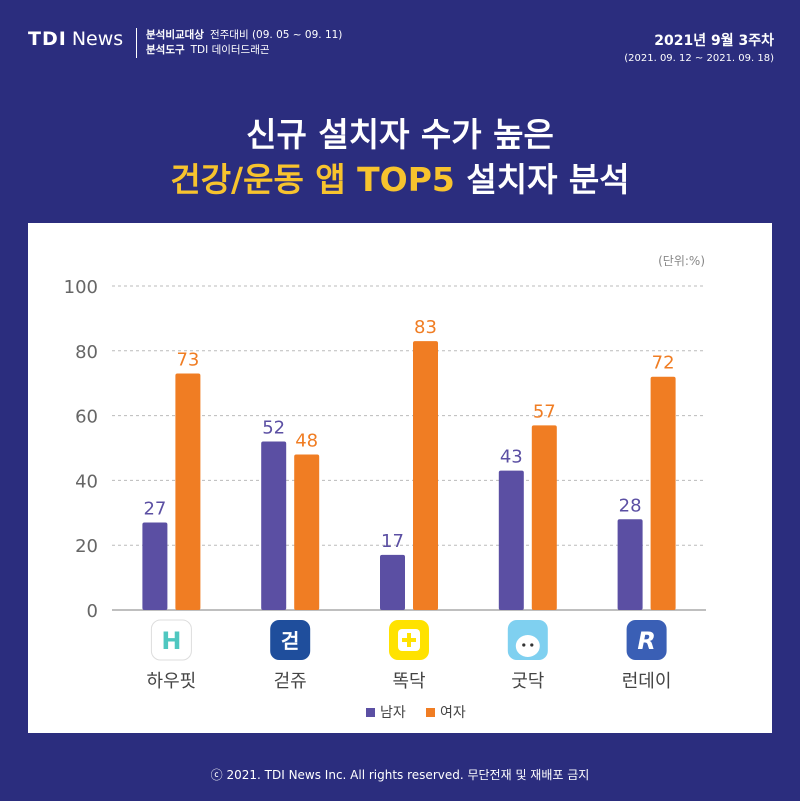 The height and width of the screenshot is (801, 800). Describe the element at coordinates (306, 440) in the screenshot. I see `data-label: 48` at that location.